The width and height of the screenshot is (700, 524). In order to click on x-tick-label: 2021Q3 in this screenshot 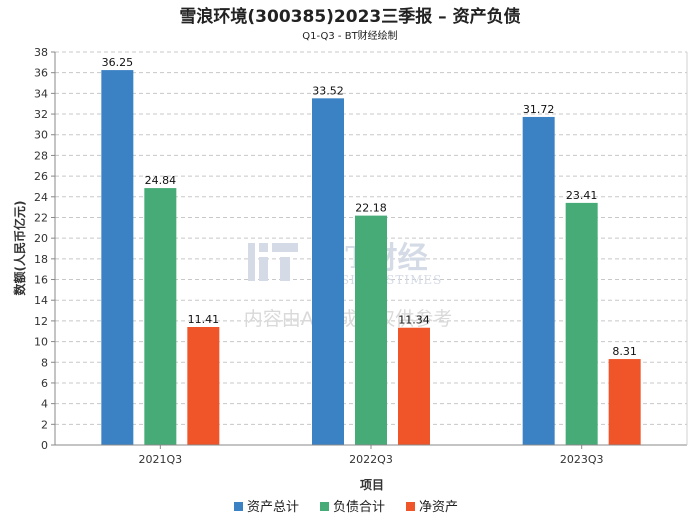, I will do `click(161, 459)`.